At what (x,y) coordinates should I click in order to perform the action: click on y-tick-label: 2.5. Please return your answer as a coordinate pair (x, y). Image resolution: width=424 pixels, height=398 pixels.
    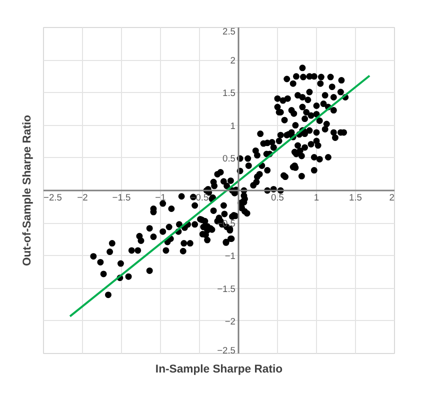
    Looking at the image, I should click on (229, 31).